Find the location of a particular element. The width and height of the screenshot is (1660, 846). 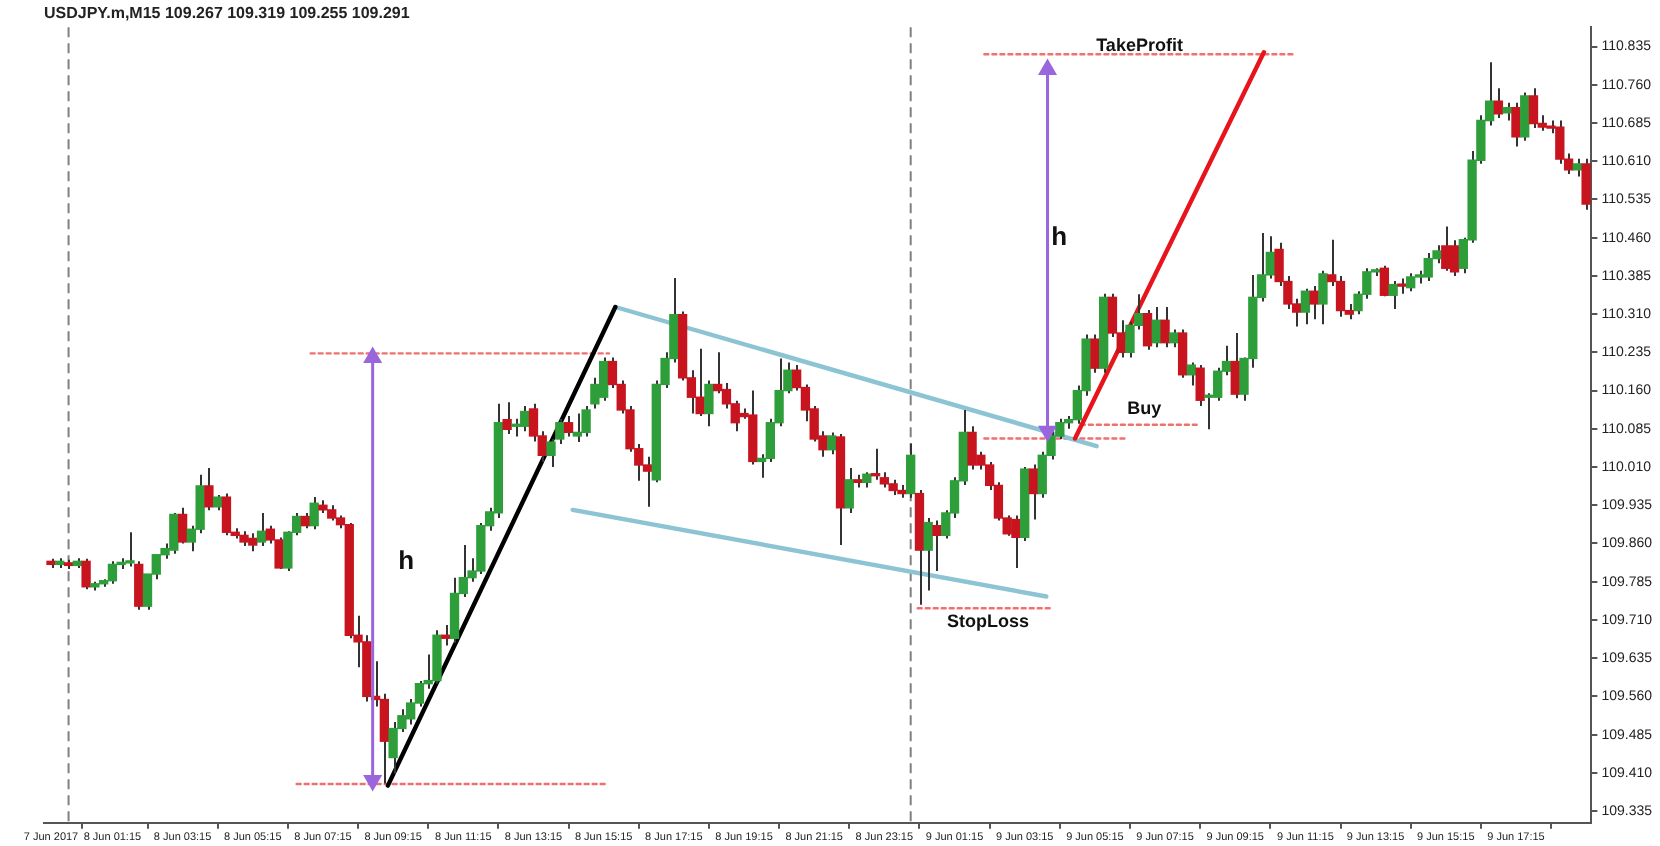

chart-title: USDJPY.m,M15 109.267 109.319 109.255 109.291 is located at coordinates (227, 13).